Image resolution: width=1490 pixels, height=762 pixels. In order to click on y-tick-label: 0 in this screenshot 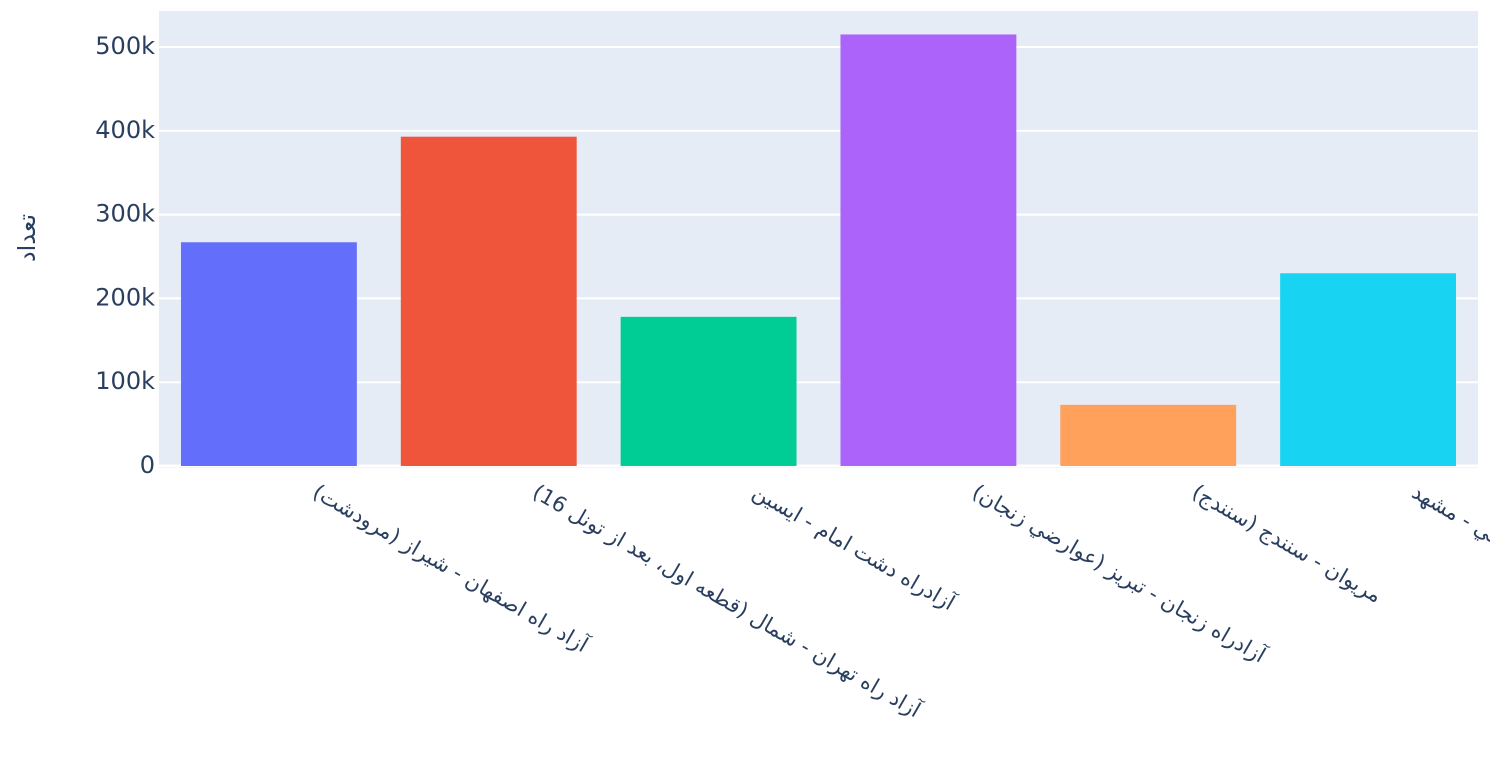, I will do `click(147, 465)`.